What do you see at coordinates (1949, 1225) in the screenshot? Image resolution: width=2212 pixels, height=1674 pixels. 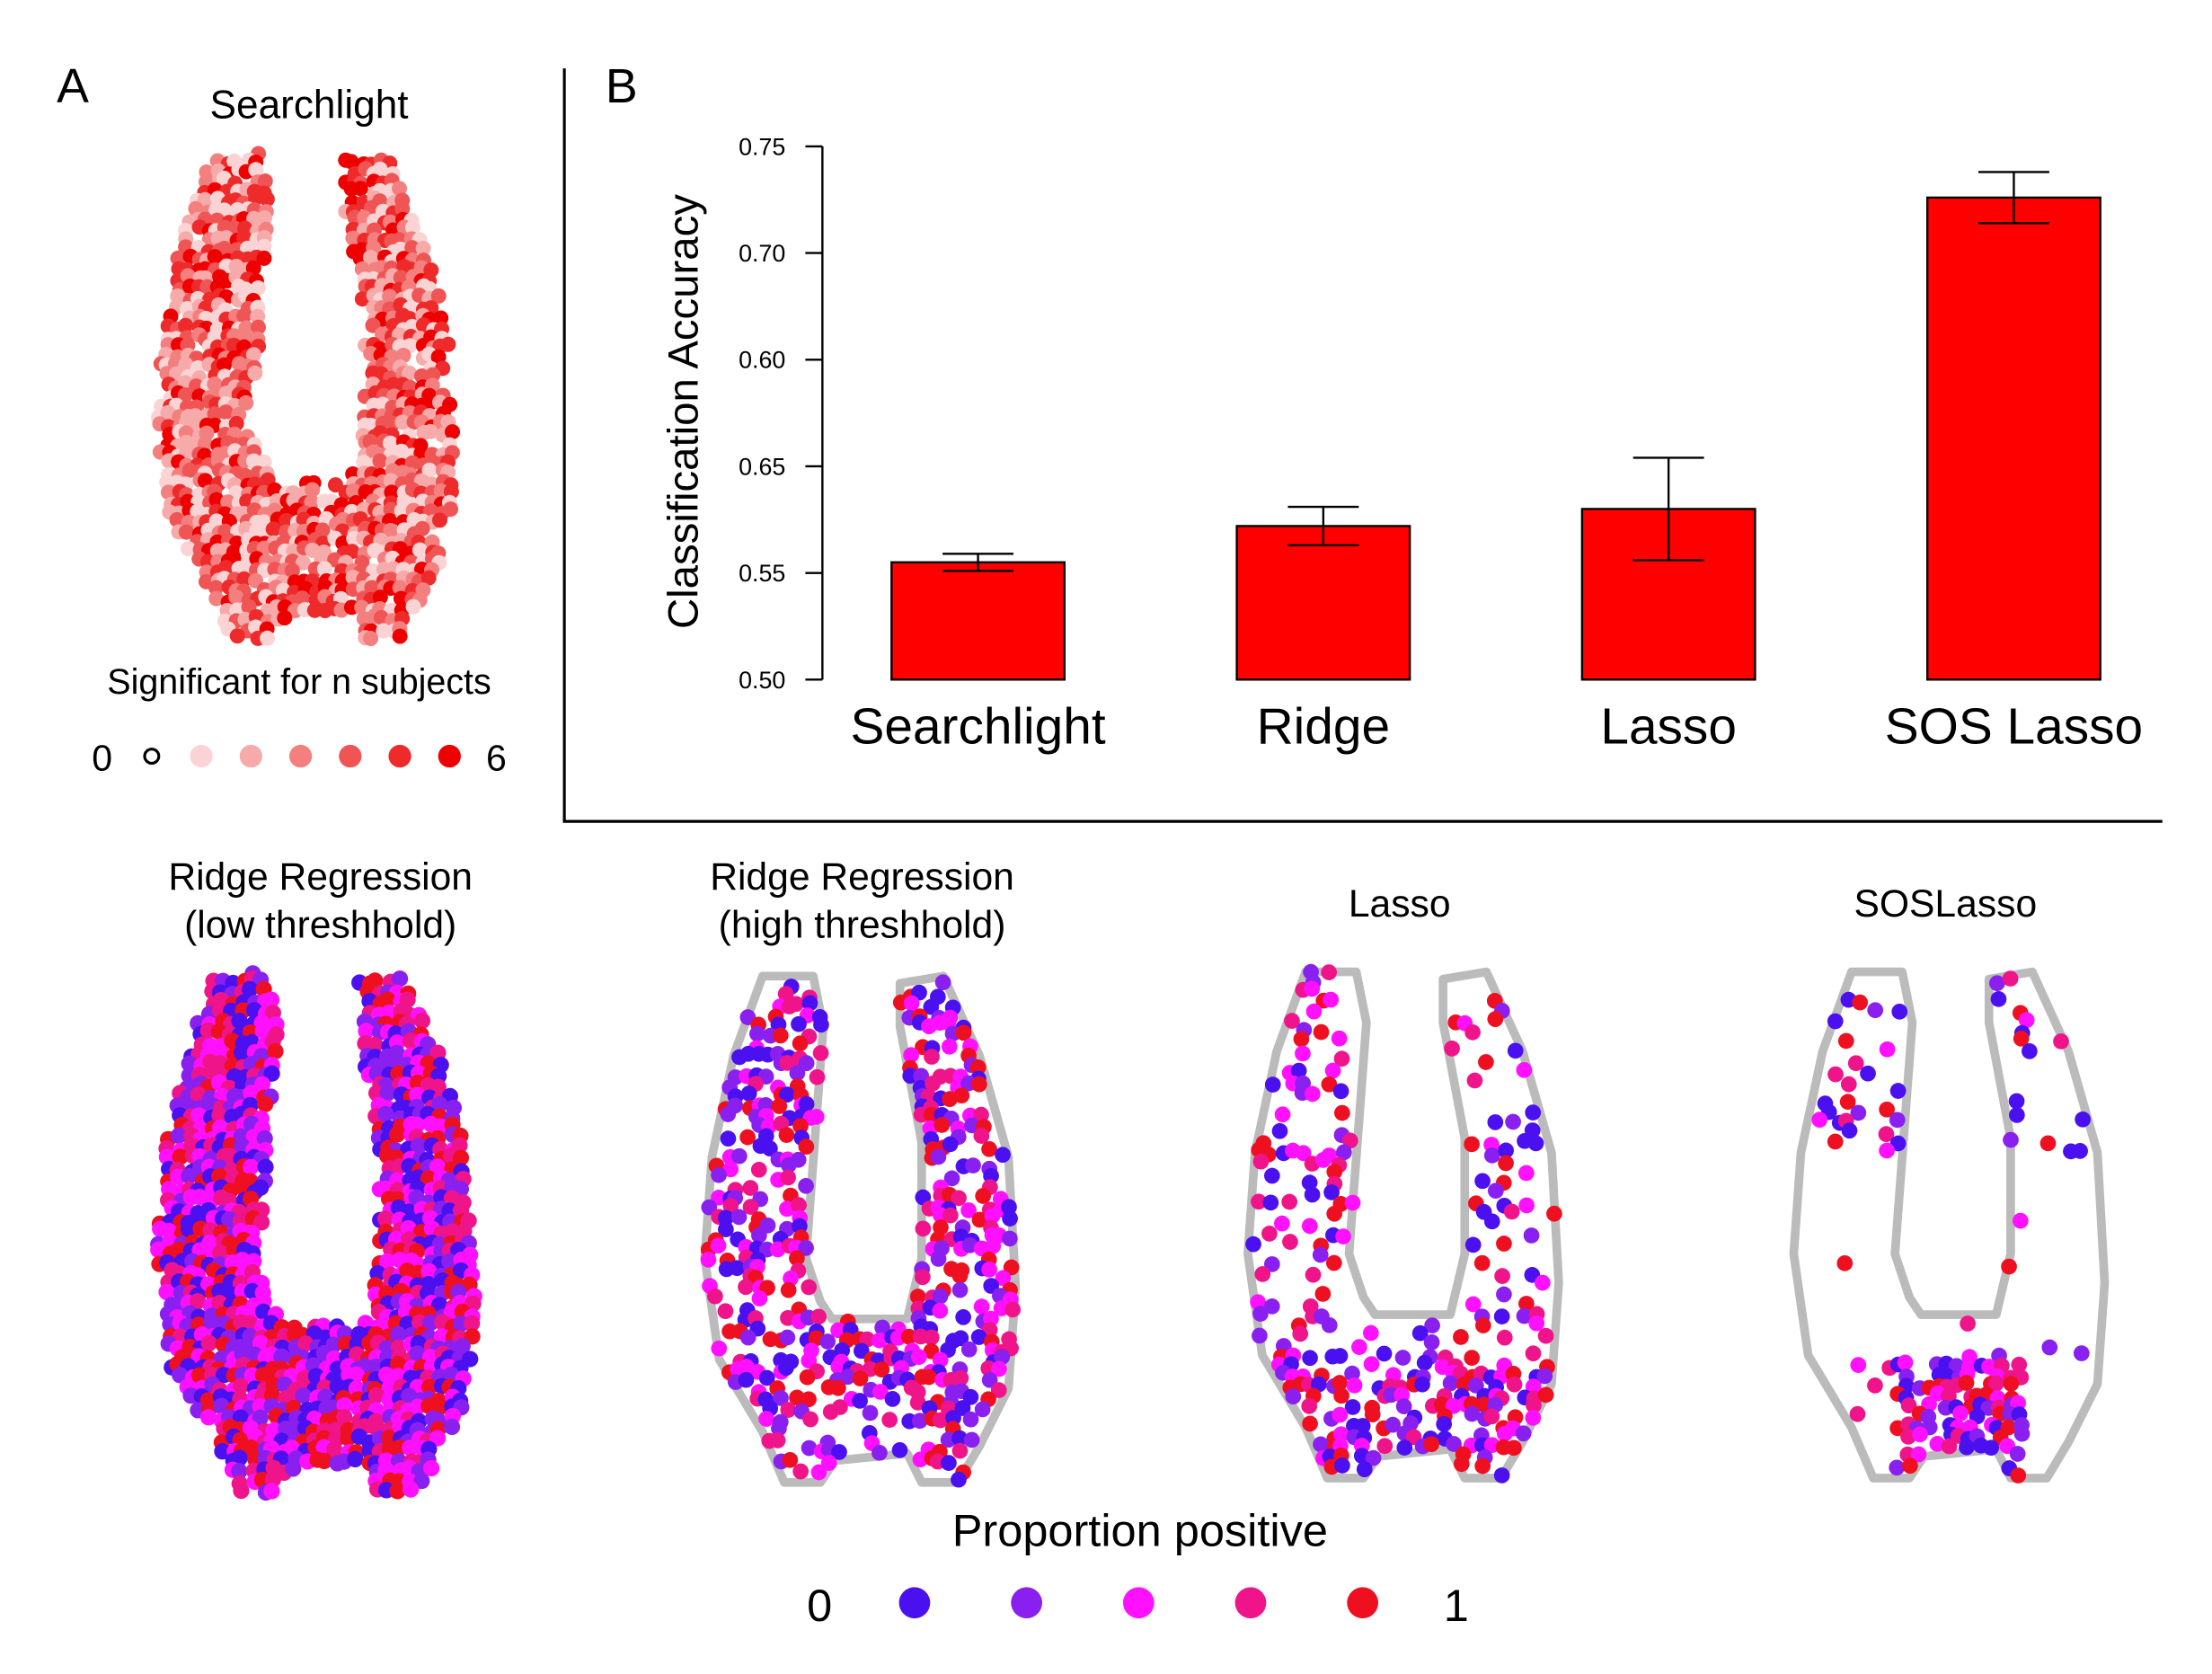 I see `brain-outline` at bounding box center [1949, 1225].